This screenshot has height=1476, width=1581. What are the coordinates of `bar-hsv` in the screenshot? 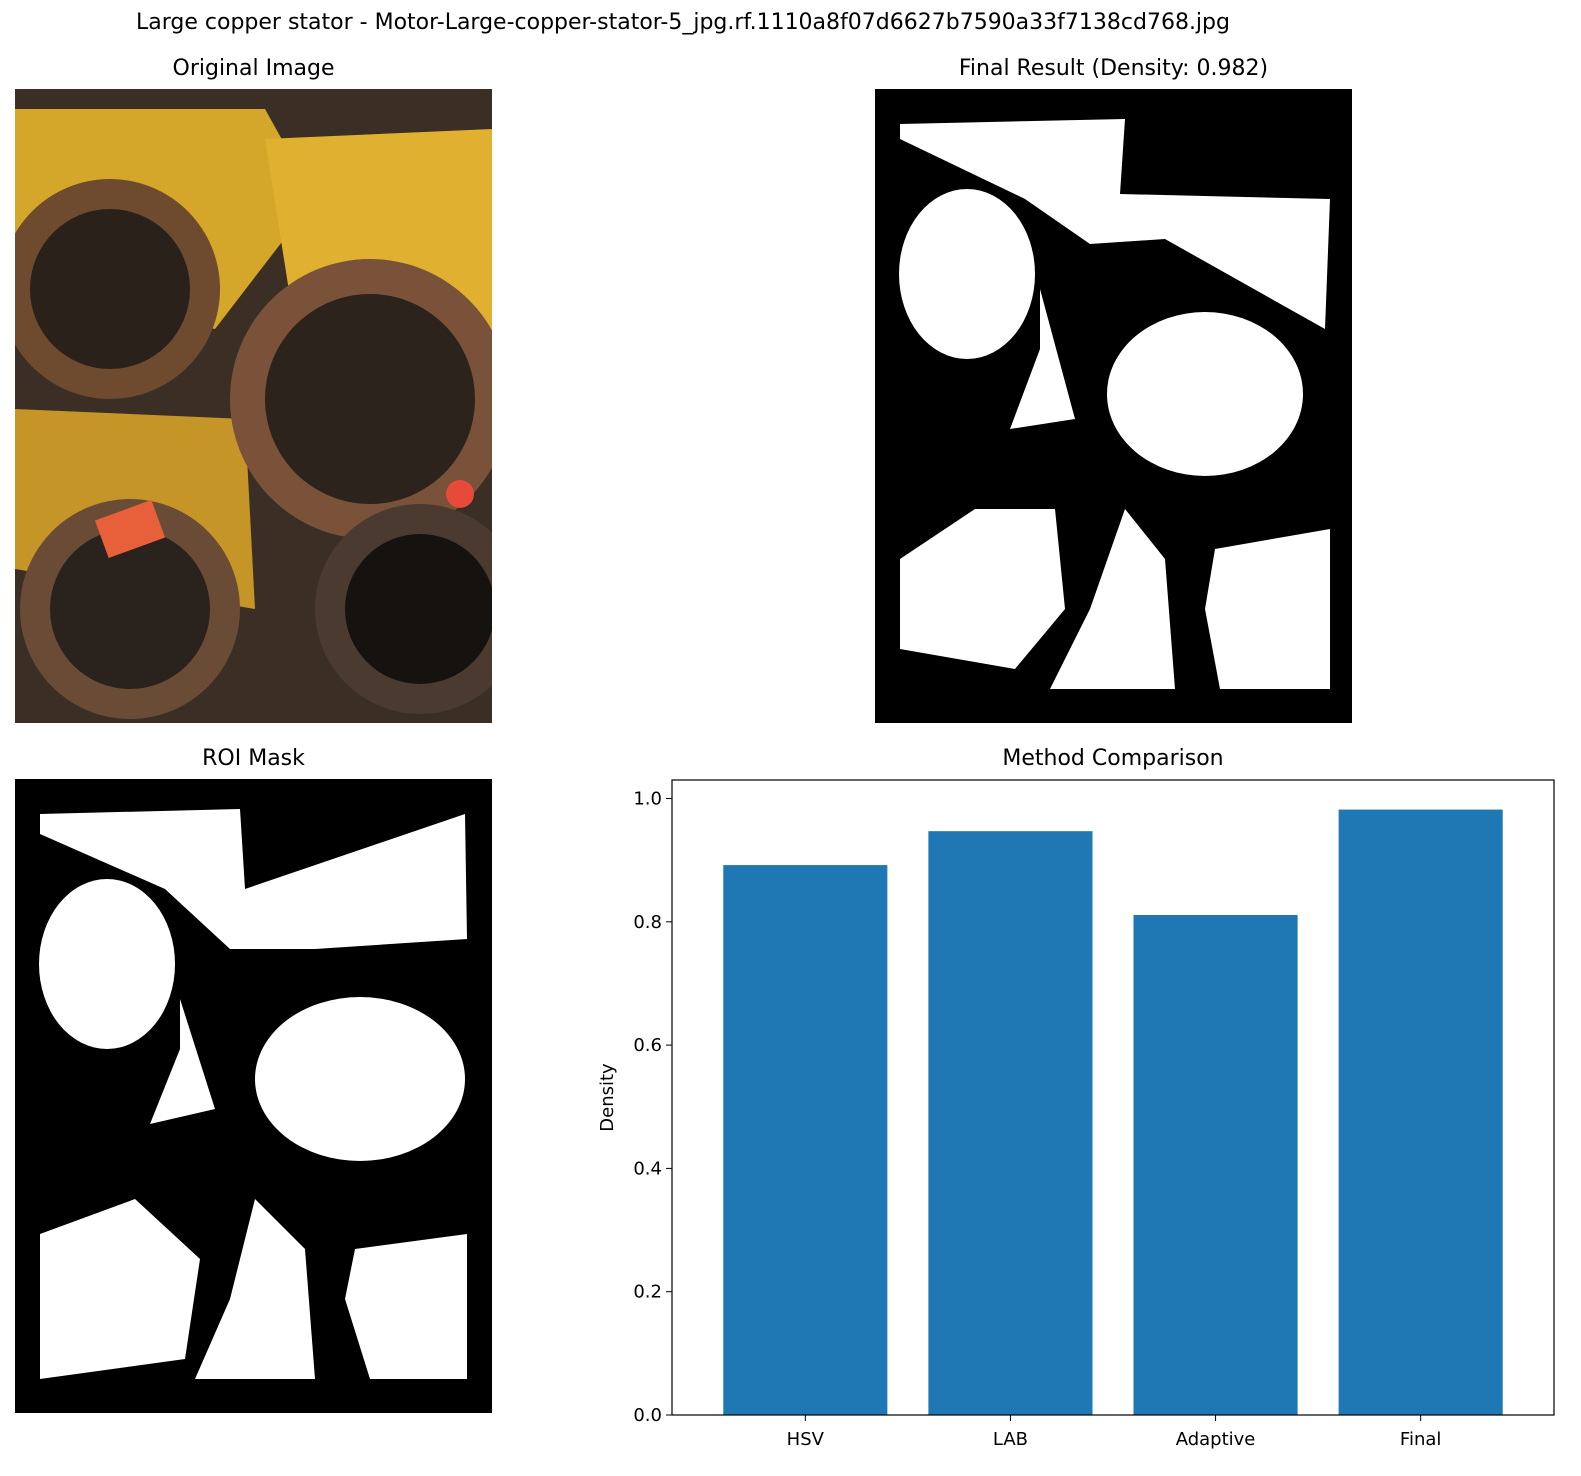 It's located at (805, 1140).